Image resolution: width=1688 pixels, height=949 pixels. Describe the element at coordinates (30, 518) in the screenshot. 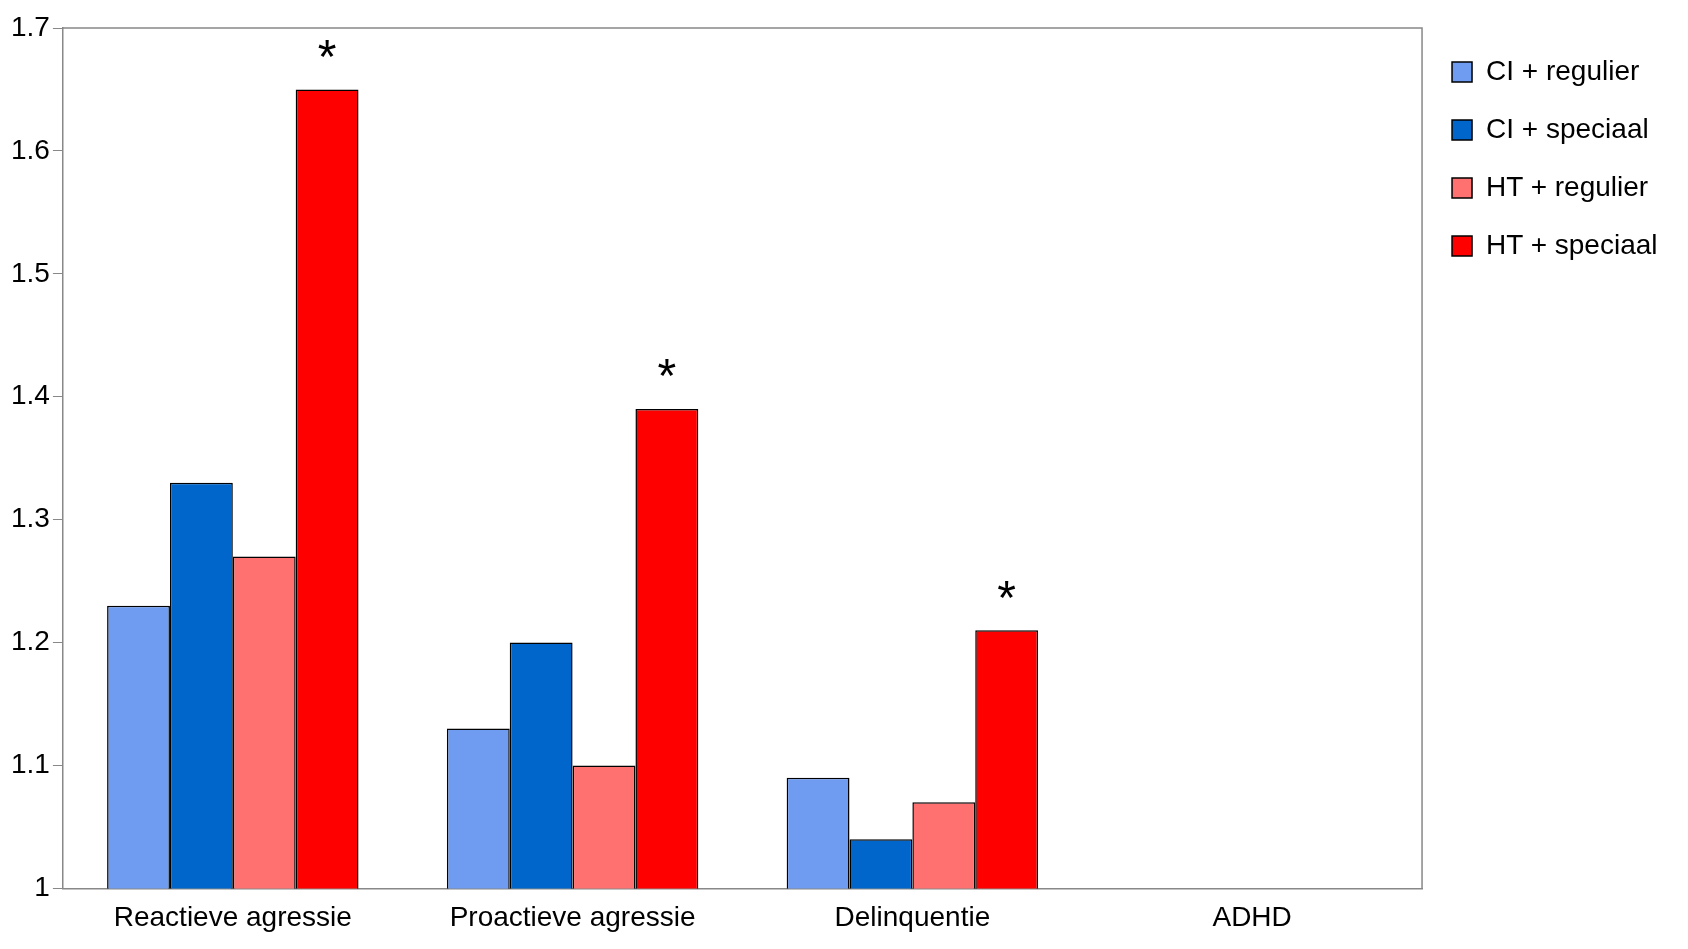

I see `y-tick-label: 1.3` at that location.